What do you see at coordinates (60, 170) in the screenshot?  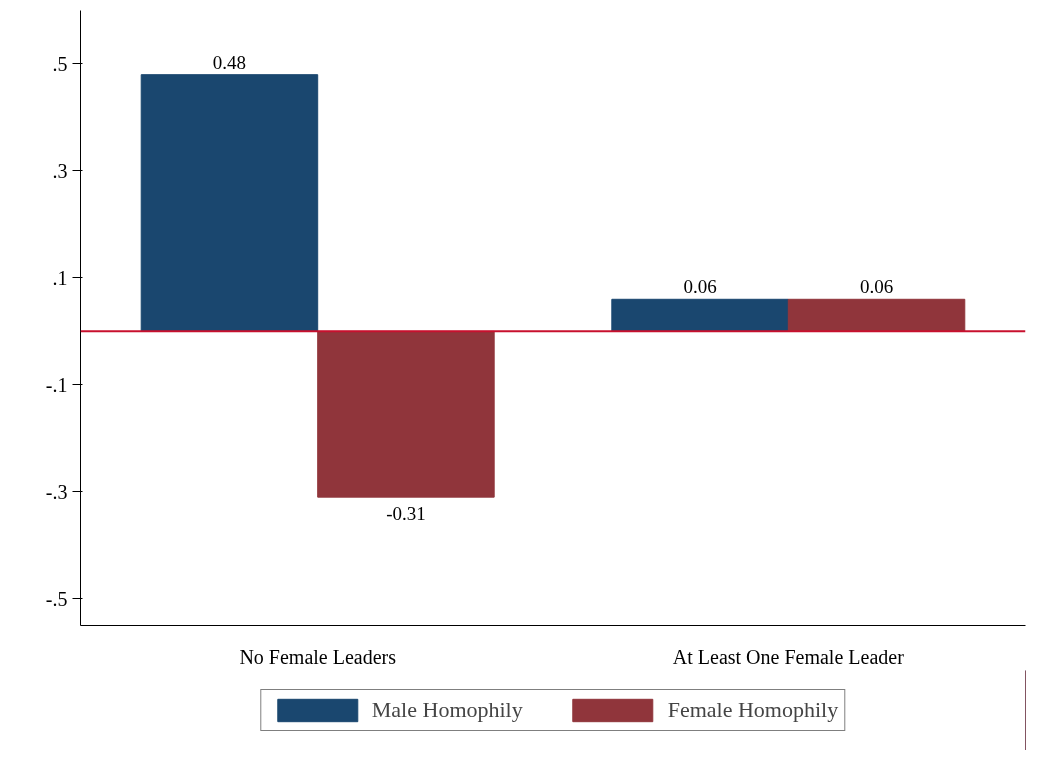 I see `y-tick-label: .3` at bounding box center [60, 170].